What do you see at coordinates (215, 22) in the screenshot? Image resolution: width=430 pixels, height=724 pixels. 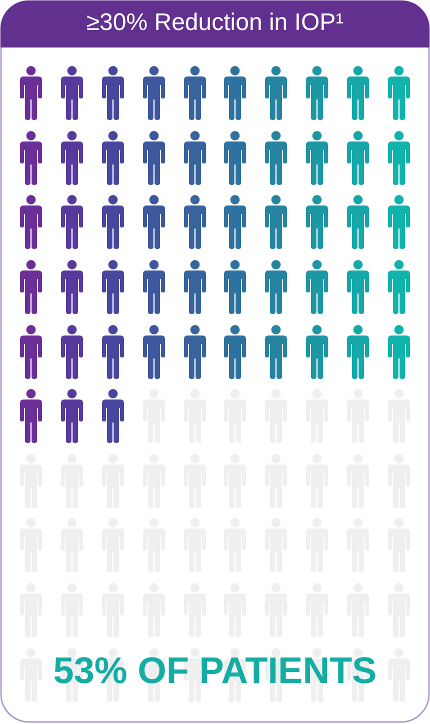 I see `text: ≥30% Reduction in IOP¹` at bounding box center [215, 22].